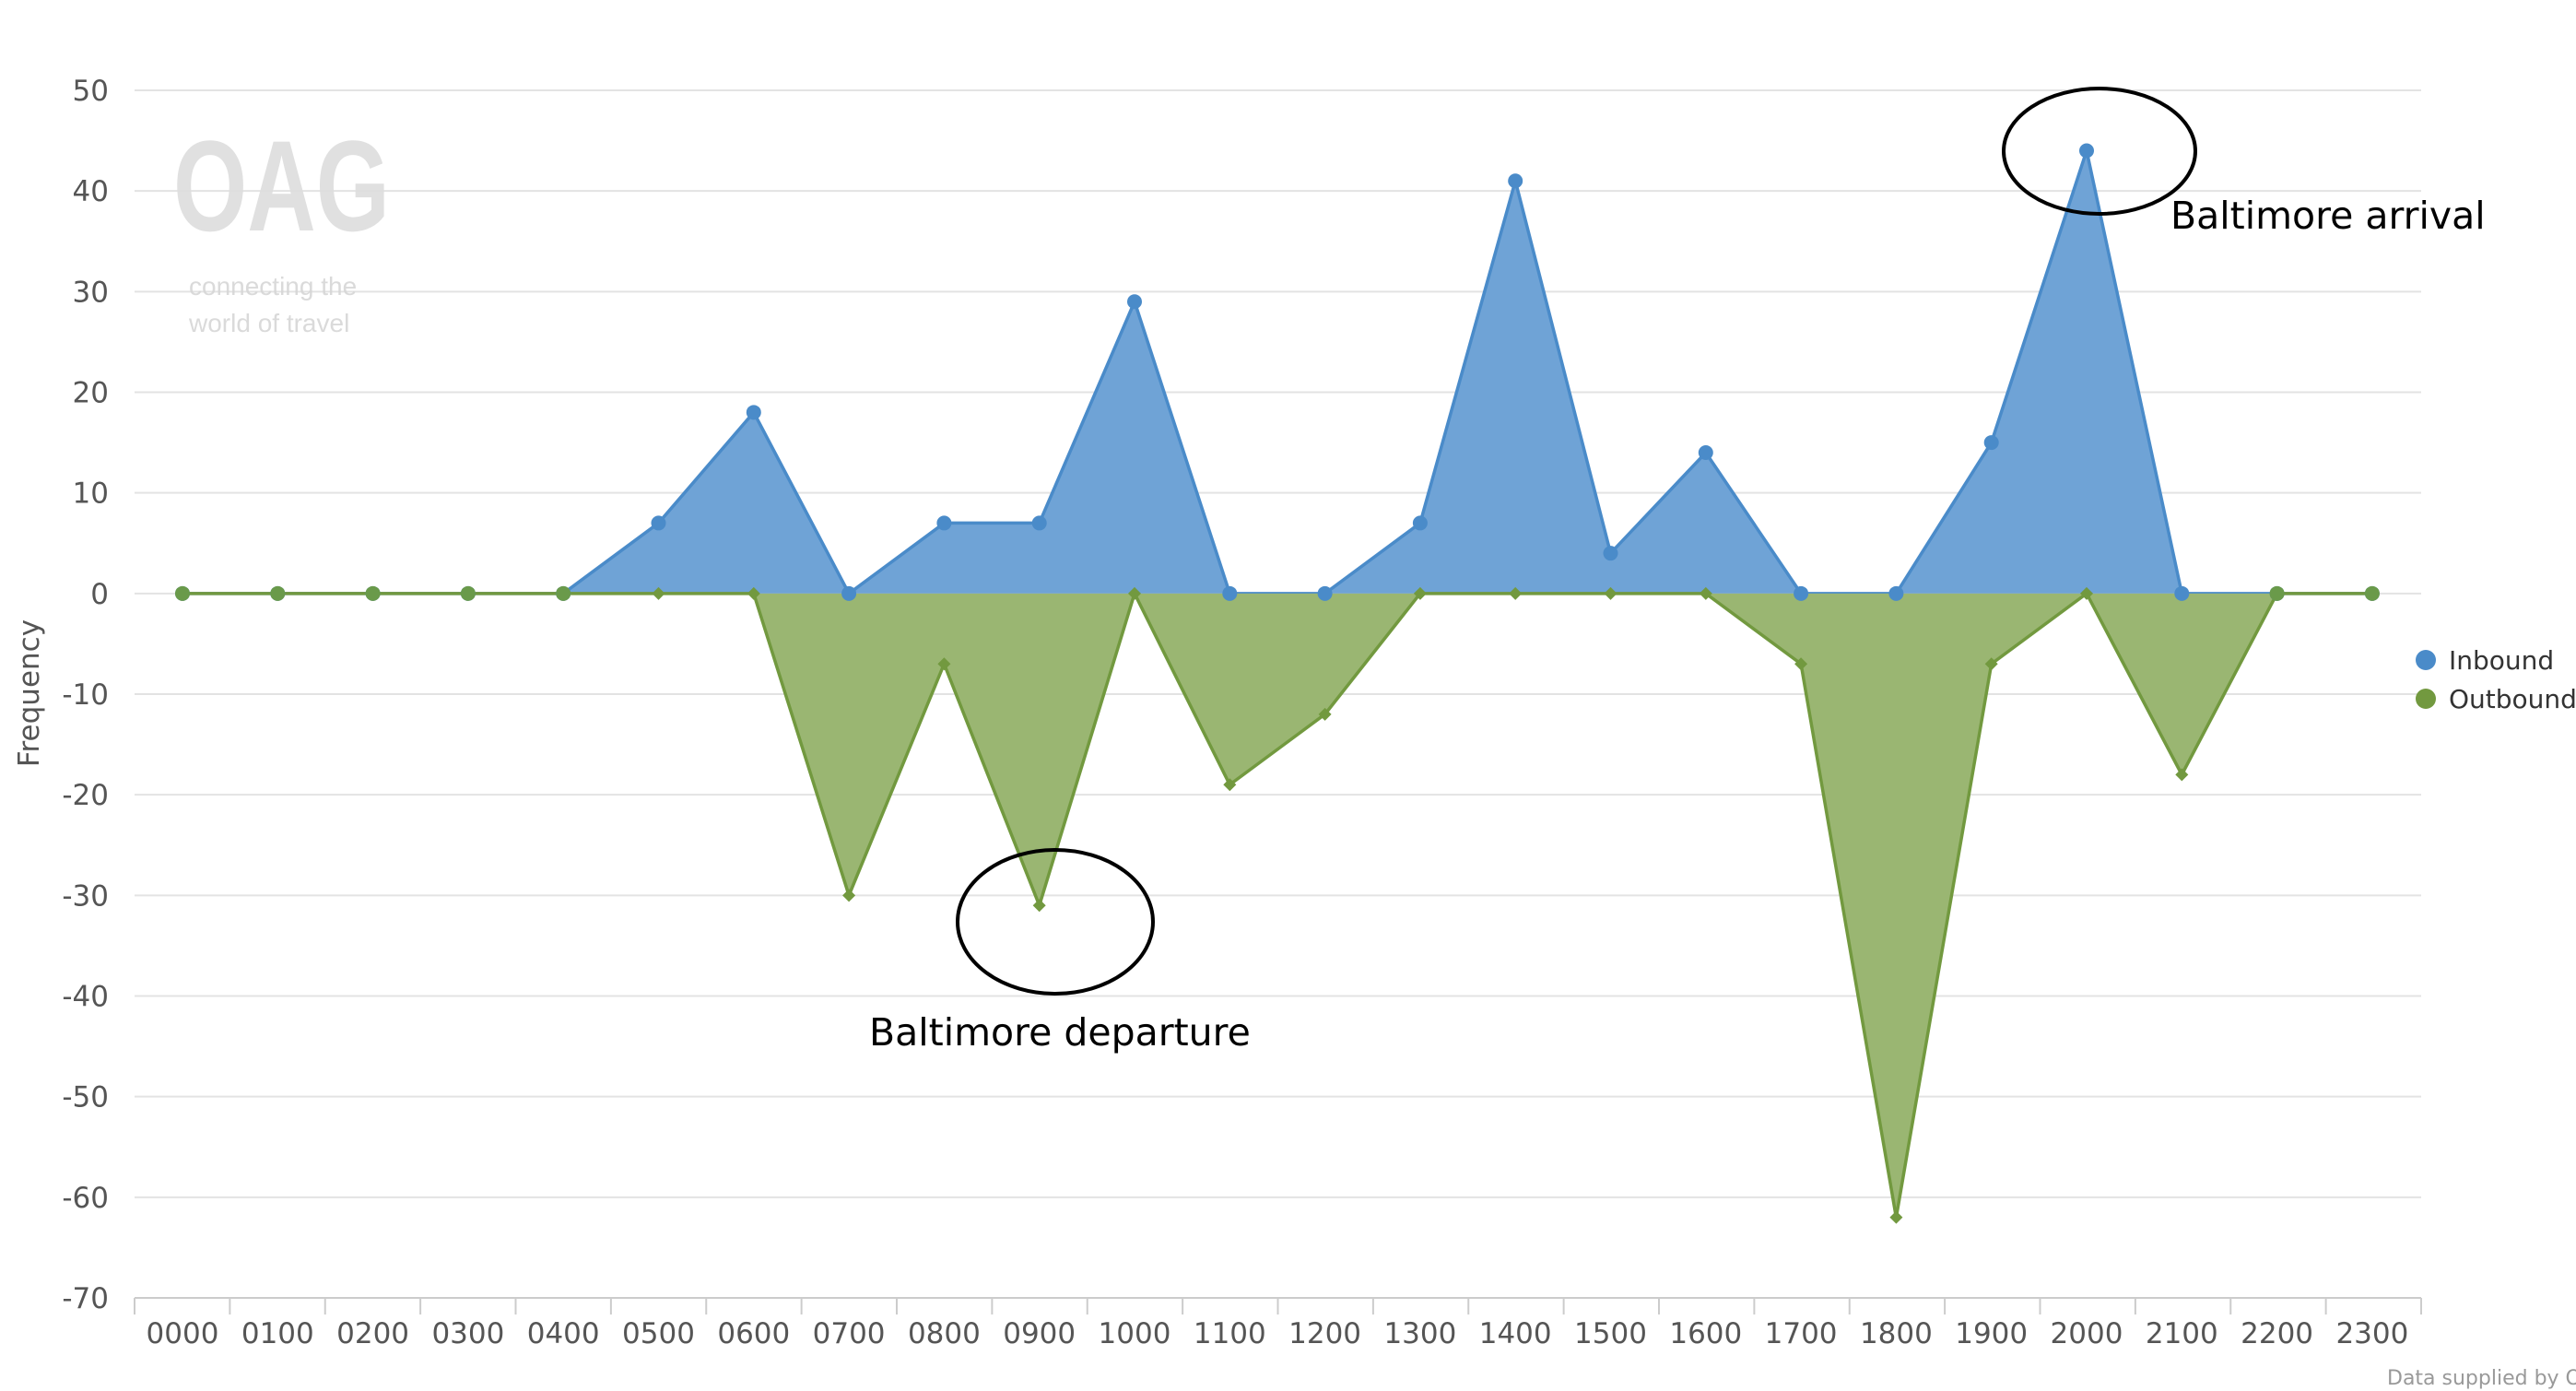 The width and height of the screenshot is (2576, 1391). Describe the element at coordinates (1060, 1032) in the screenshot. I see `annotation-departure: Baltimore departure` at that location.